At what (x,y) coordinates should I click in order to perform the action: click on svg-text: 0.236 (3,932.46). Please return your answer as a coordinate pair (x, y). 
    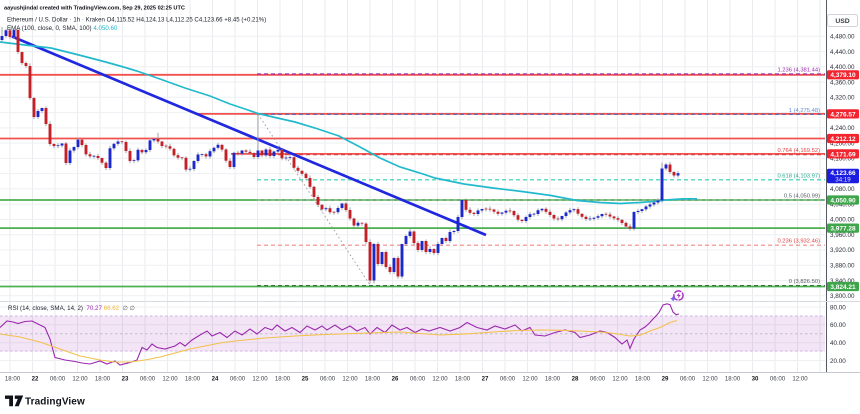
    Looking at the image, I should click on (798, 242).